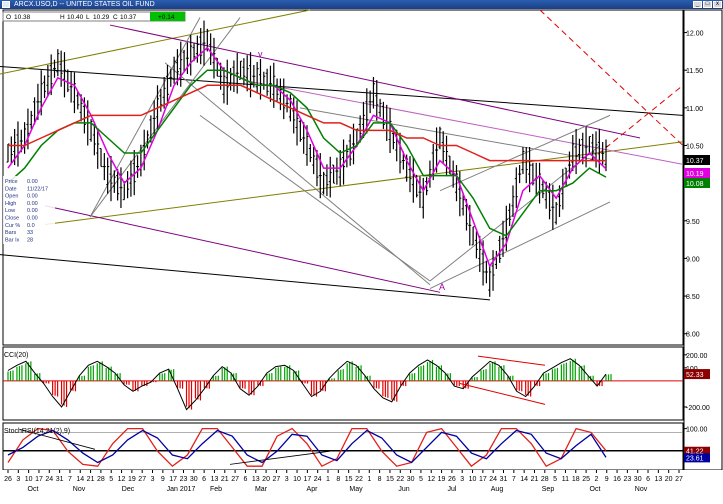 Image resolution: width=723 pixels, height=504 pixels. I want to click on quote-open: 10.38, so click(22, 17).